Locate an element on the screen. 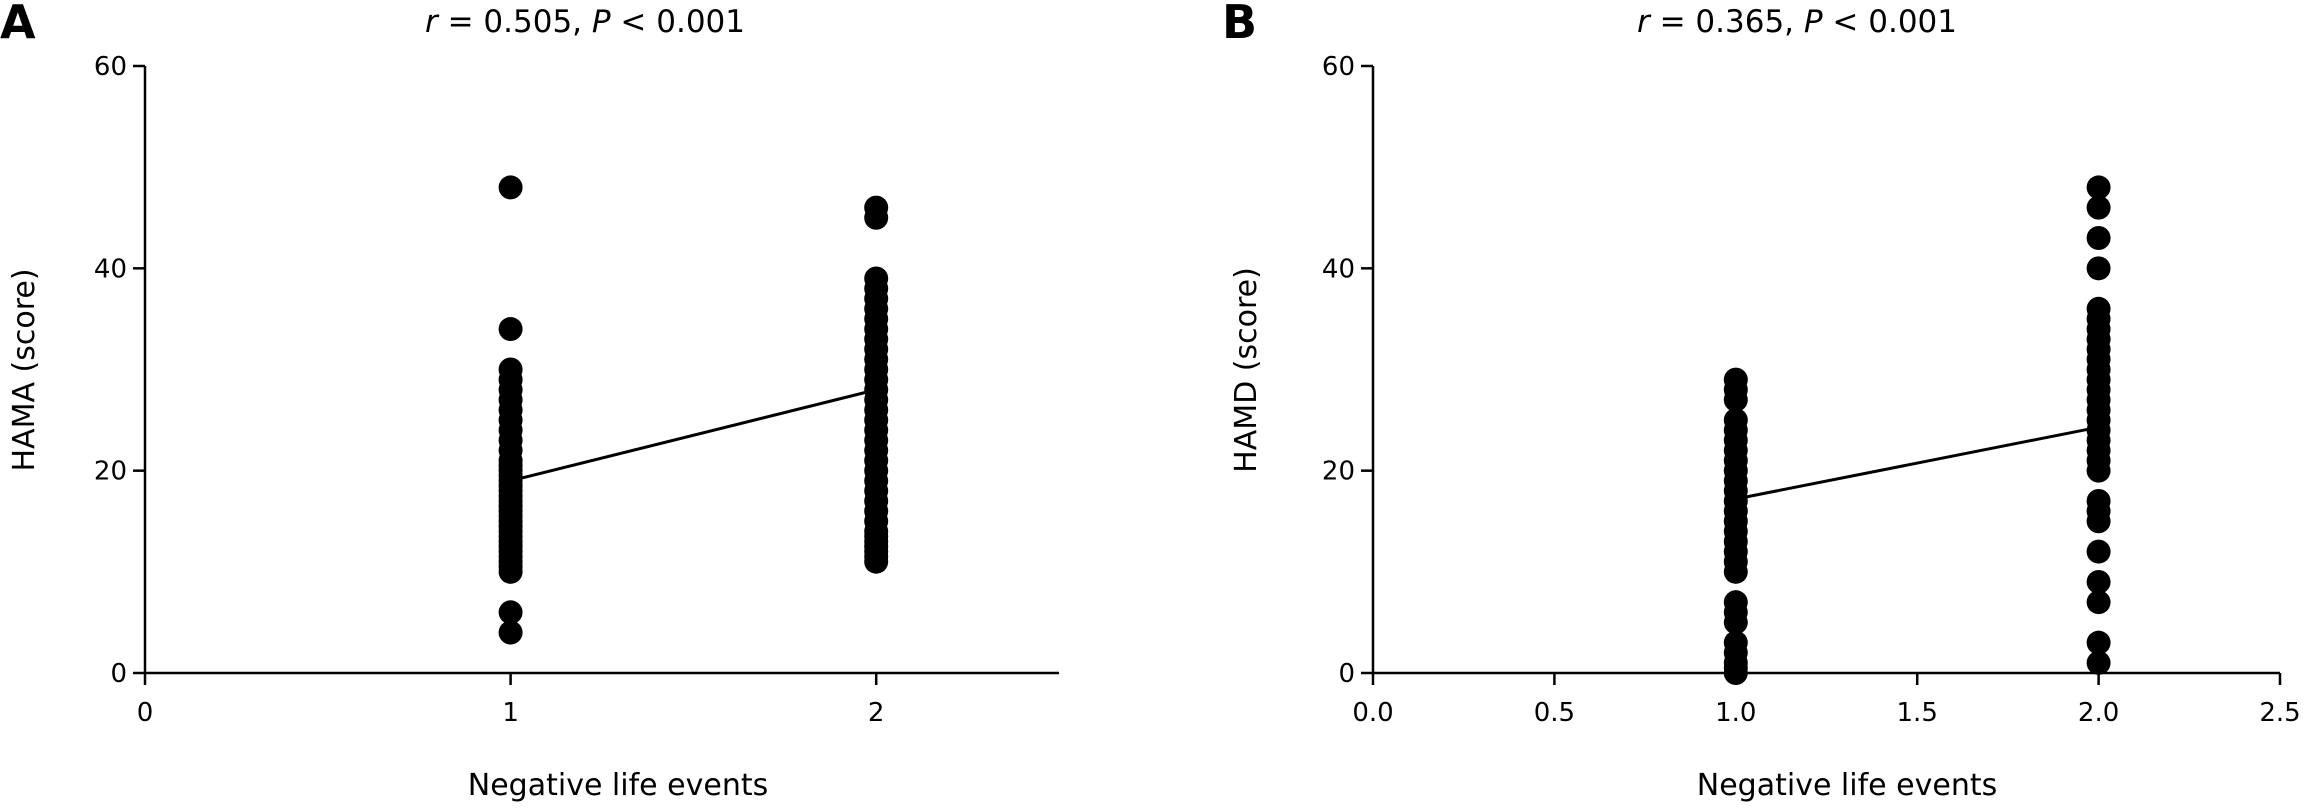  panel-letter-a: A is located at coordinates (18, 24).